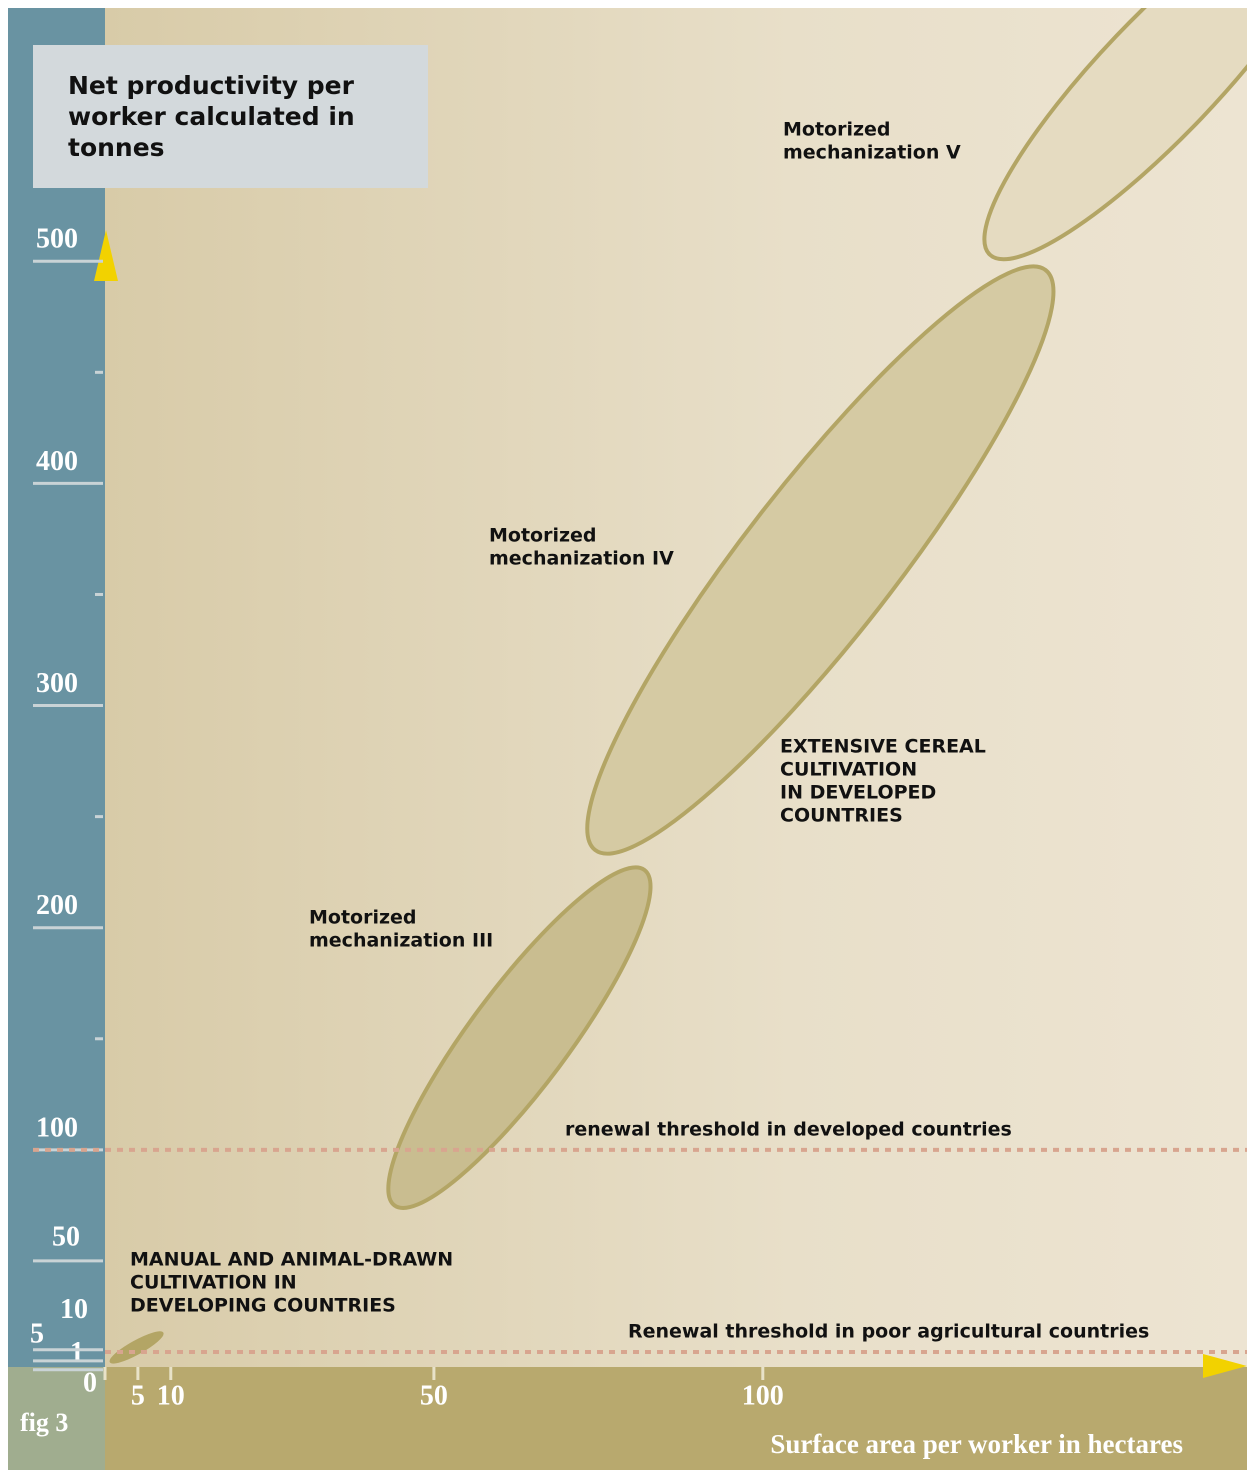 This screenshot has width=1247, height=1475. I want to click on region-label: CULTIVATION IN, so click(213, 1283).